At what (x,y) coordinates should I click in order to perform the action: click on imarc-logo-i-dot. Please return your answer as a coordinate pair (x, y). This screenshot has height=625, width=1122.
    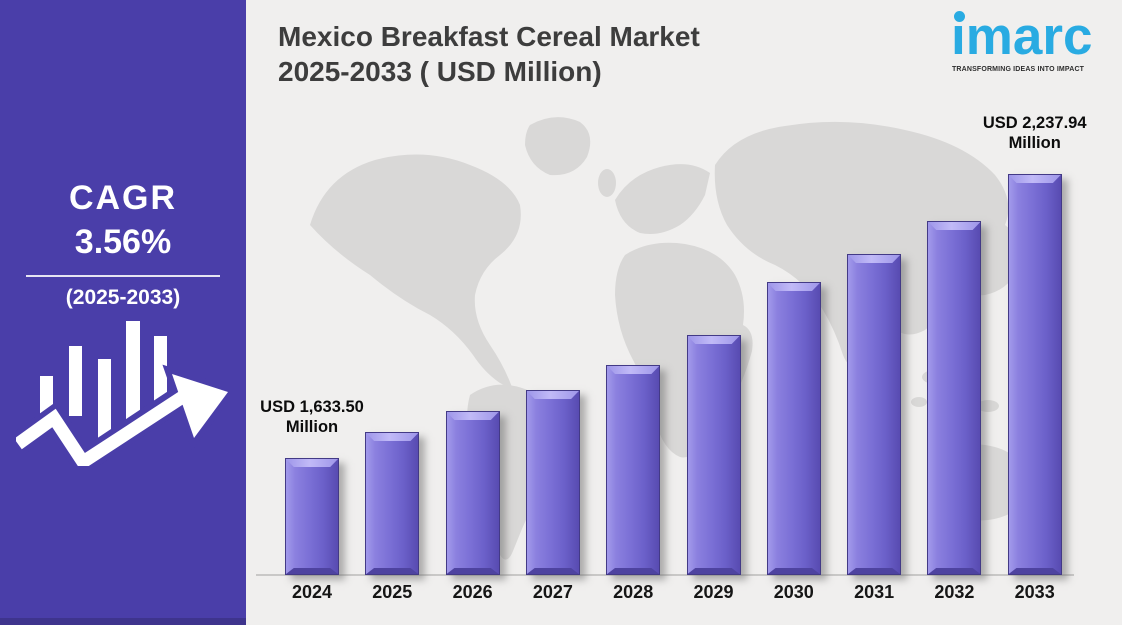
    Looking at the image, I should click on (959, 16).